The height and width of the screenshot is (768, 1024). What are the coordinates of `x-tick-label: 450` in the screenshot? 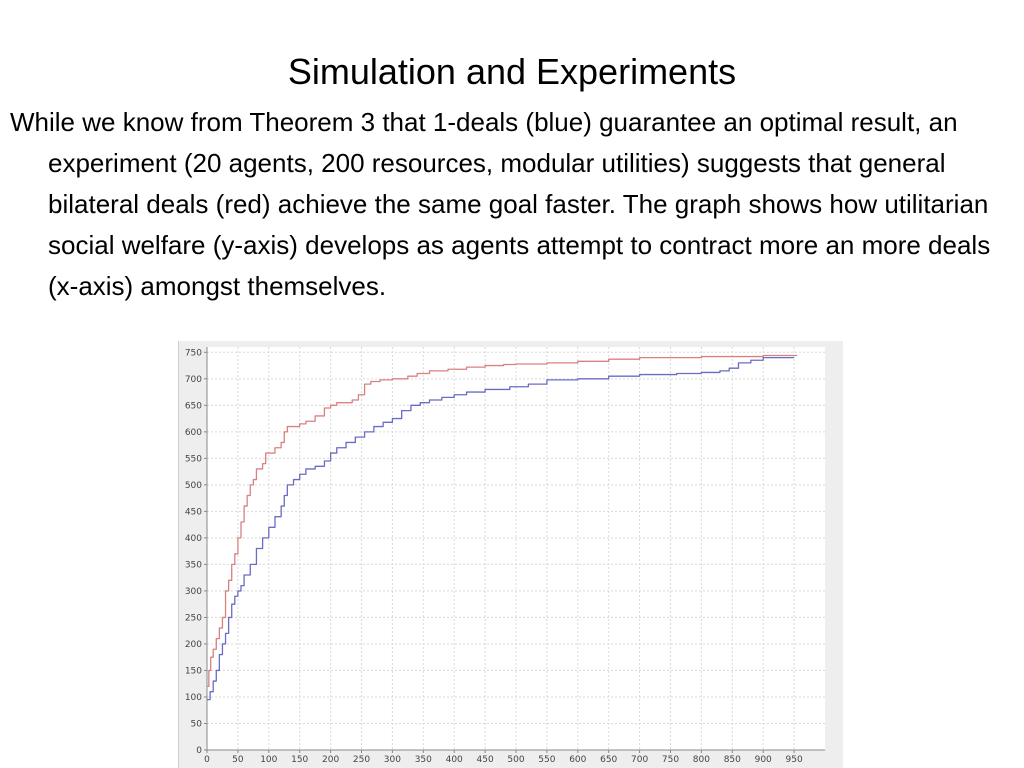 It's located at (485, 760).